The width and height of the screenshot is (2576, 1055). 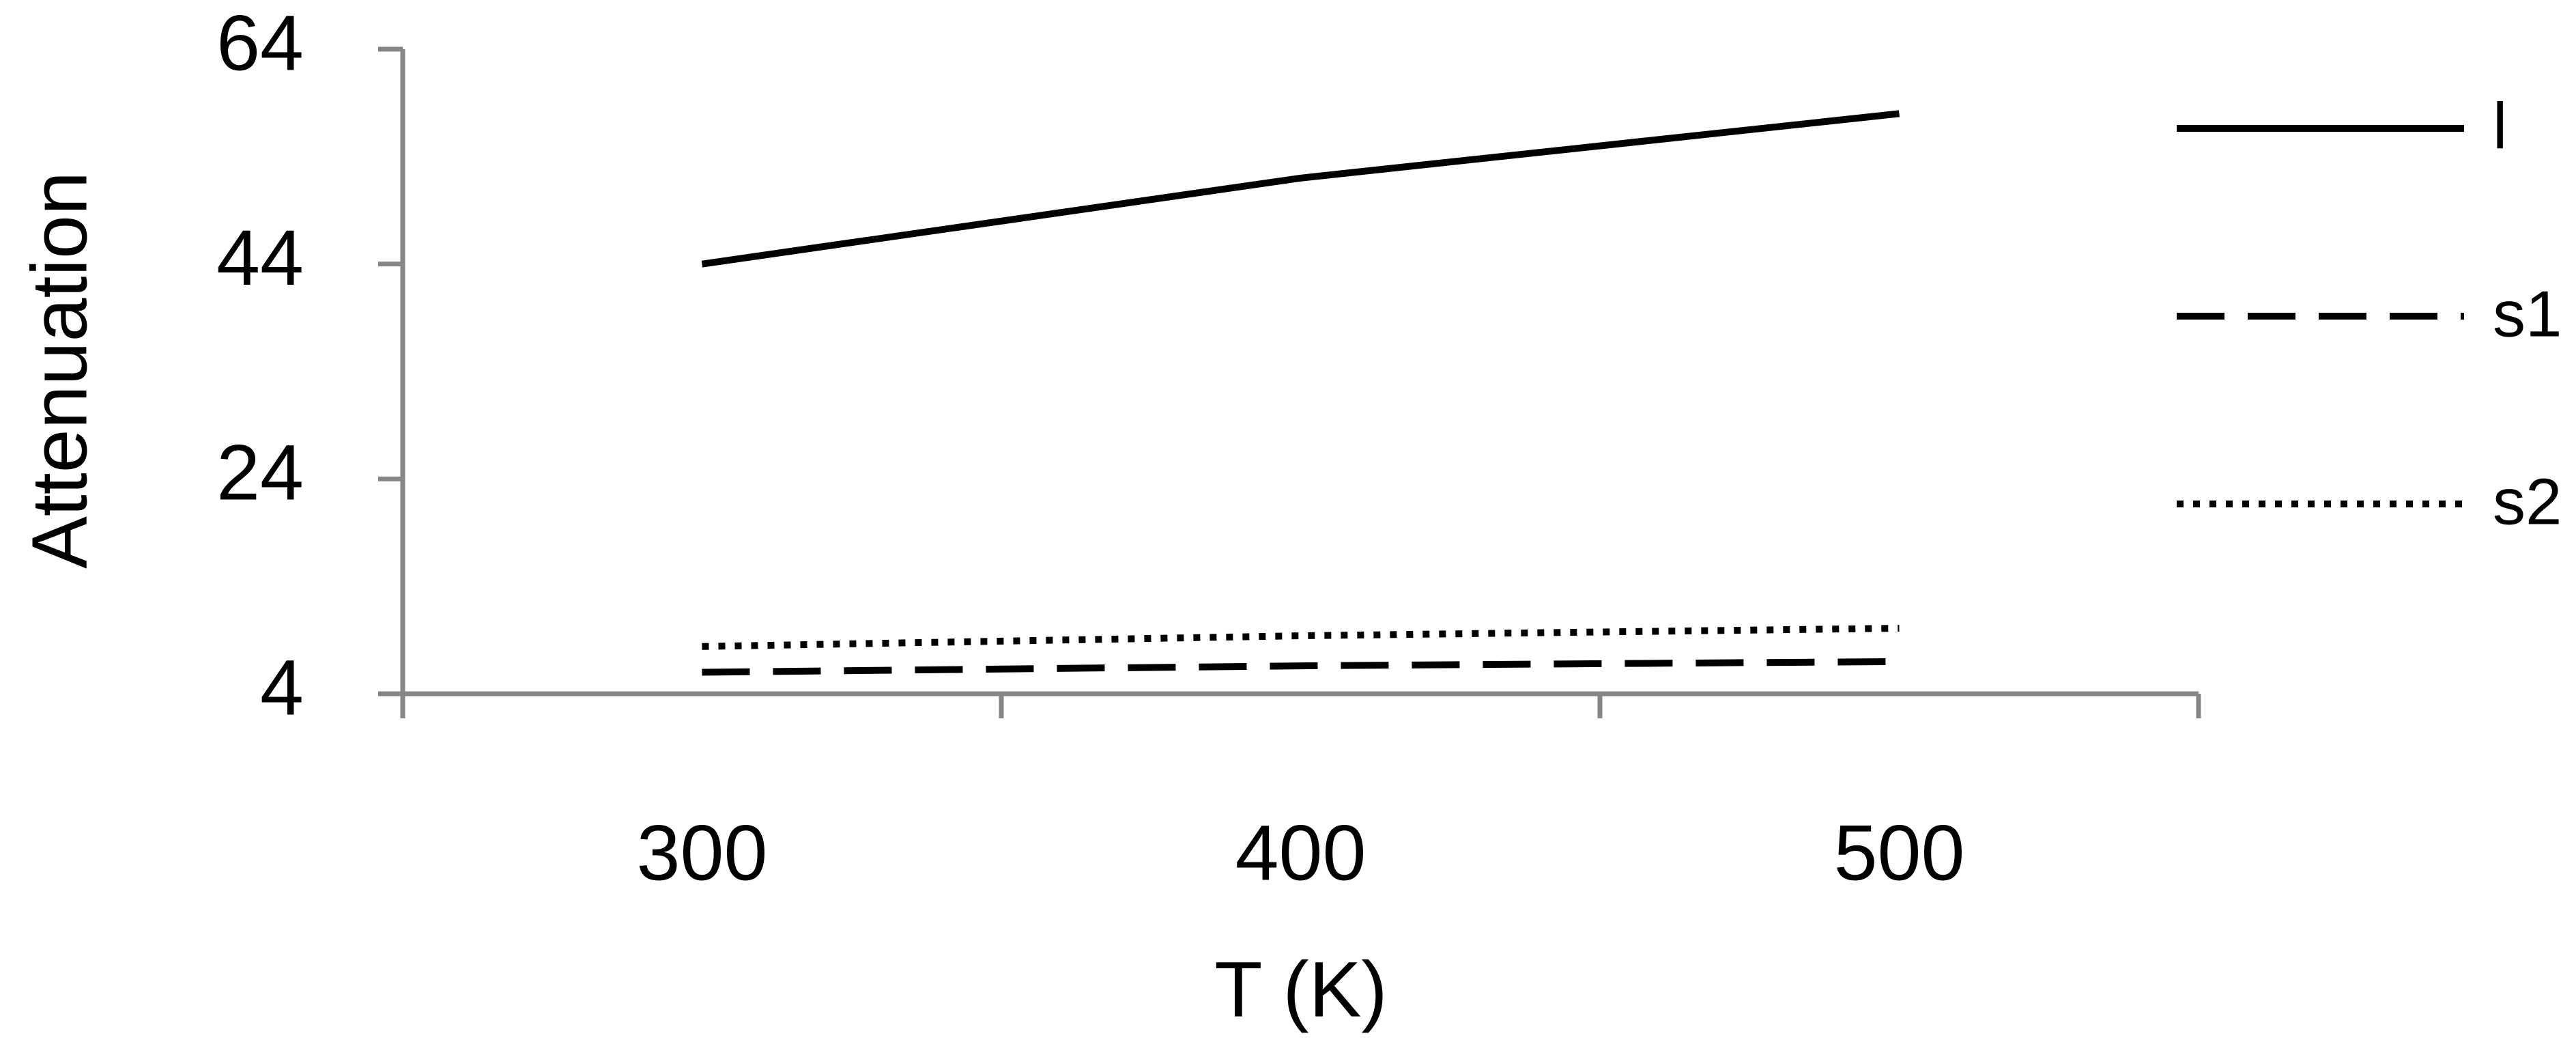 I want to click on x-tick-label: 400, so click(x=1300, y=853).